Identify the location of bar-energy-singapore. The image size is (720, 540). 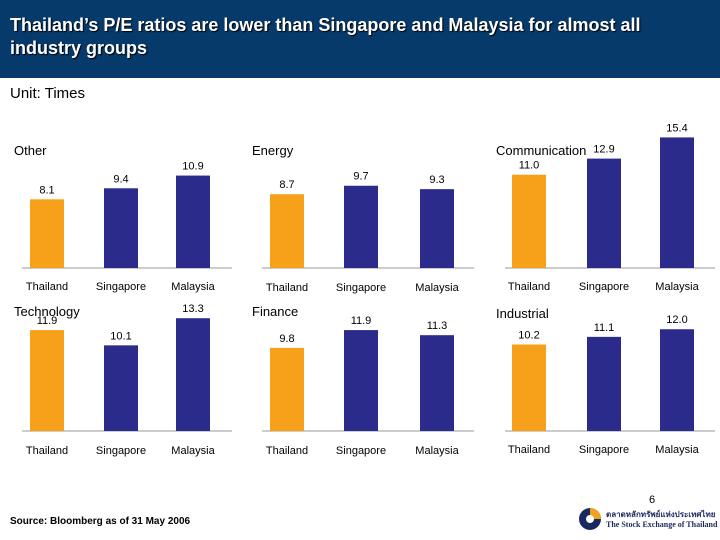
(361, 226).